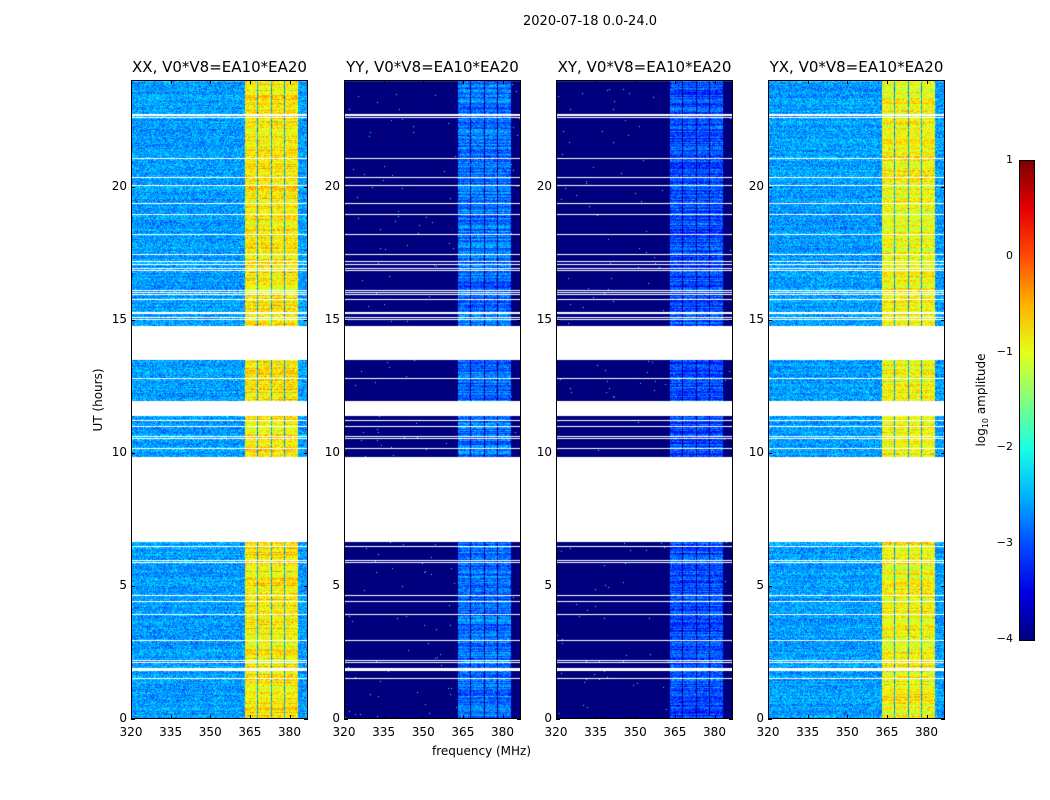 The width and height of the screenshot is (1050, 800). What do you see at coordinates (856, 67) in the screenshot?
I see `panel-title: YX, V0*V8=EA10*EA20` at bounding box center [856, 67].